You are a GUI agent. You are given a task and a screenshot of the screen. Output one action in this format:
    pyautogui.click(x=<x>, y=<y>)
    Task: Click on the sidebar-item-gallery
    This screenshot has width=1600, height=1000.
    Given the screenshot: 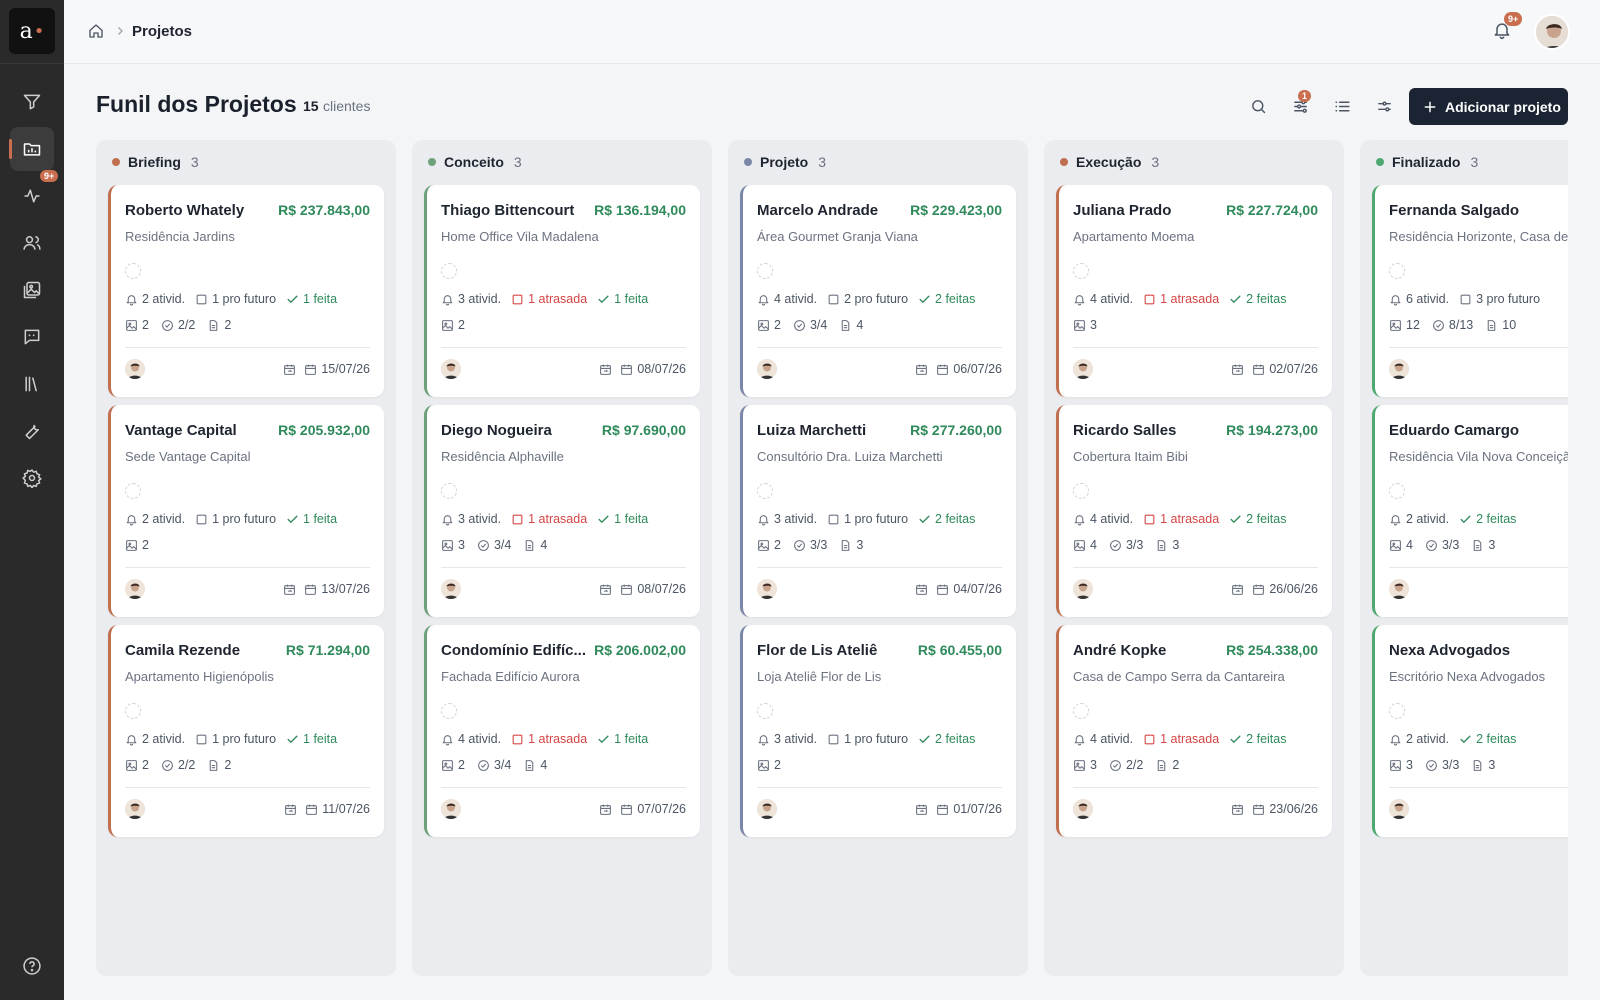 What is the action you would take?
    pyautogui.click(x=32, y=290)
    